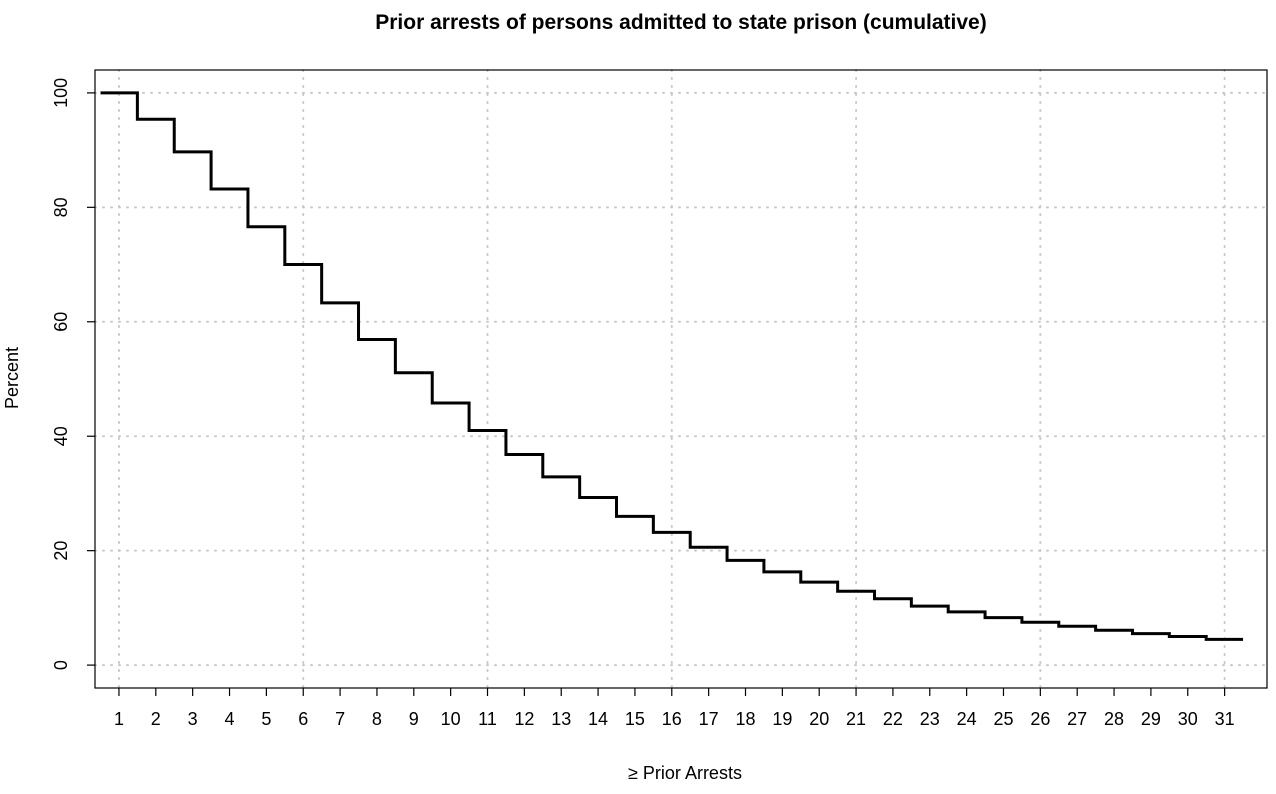  Describe the element at coordinates (1003, 719) in the screenshot. I see `x-tick-label: 25` at that location.